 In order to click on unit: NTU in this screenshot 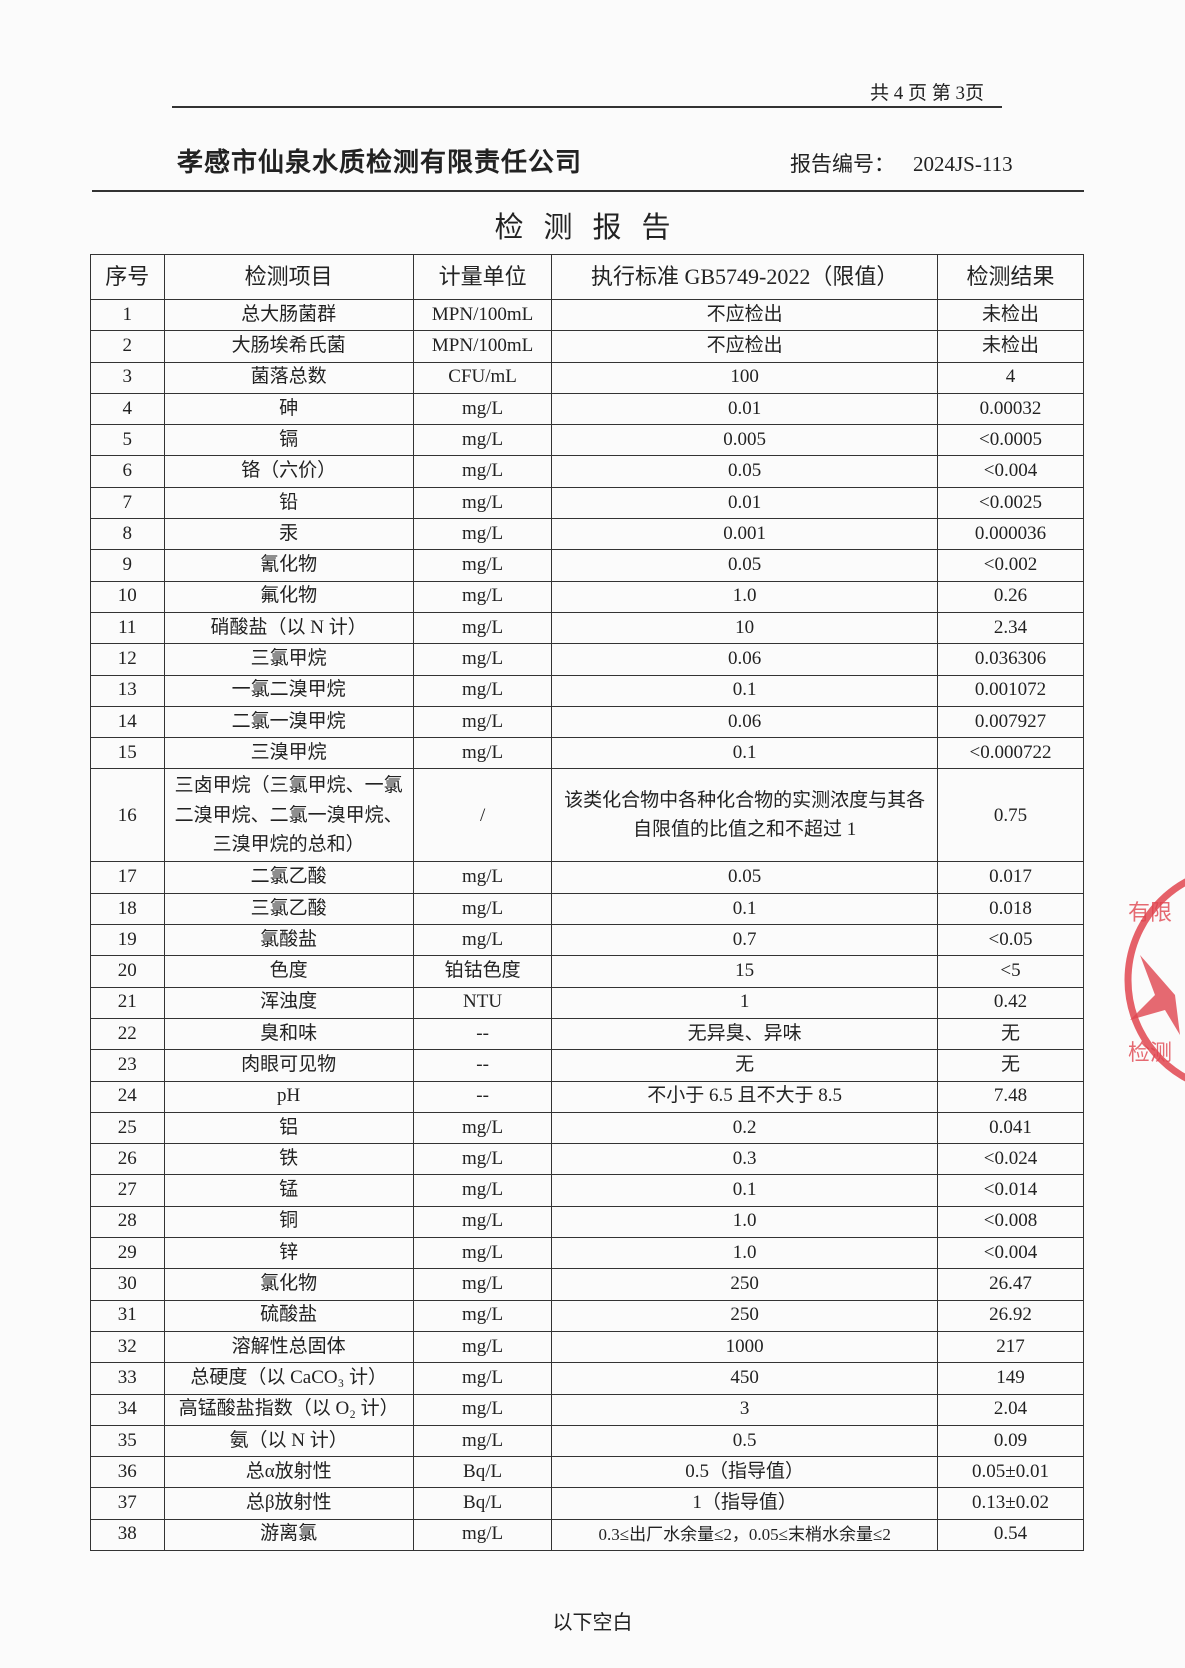, I will do `click(482, 1002)`.